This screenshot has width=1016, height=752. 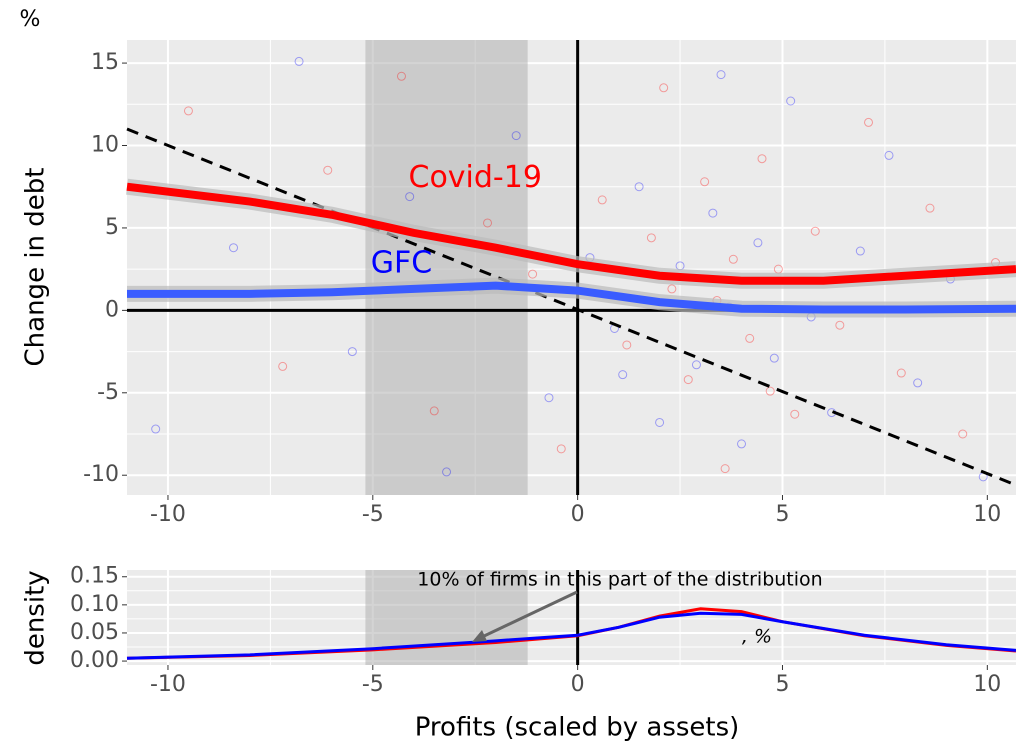 I want to click on y-tick-label: 0, so click(x=112, y=309).